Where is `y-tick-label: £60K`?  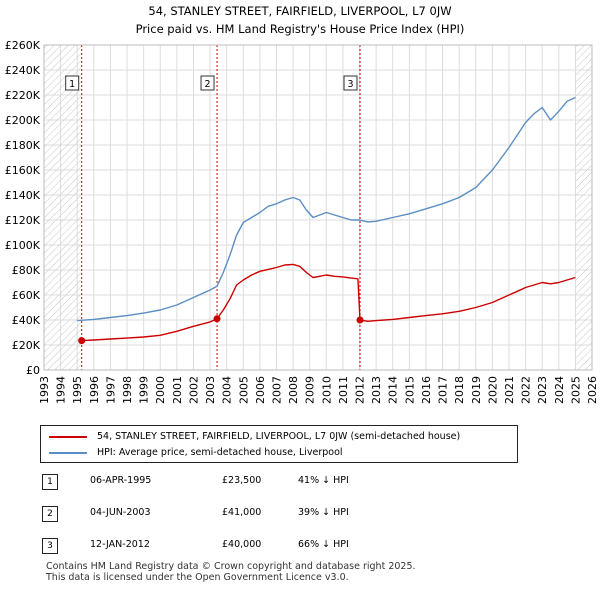 y-tick-label: £60K is located at coordinates (26, 295).